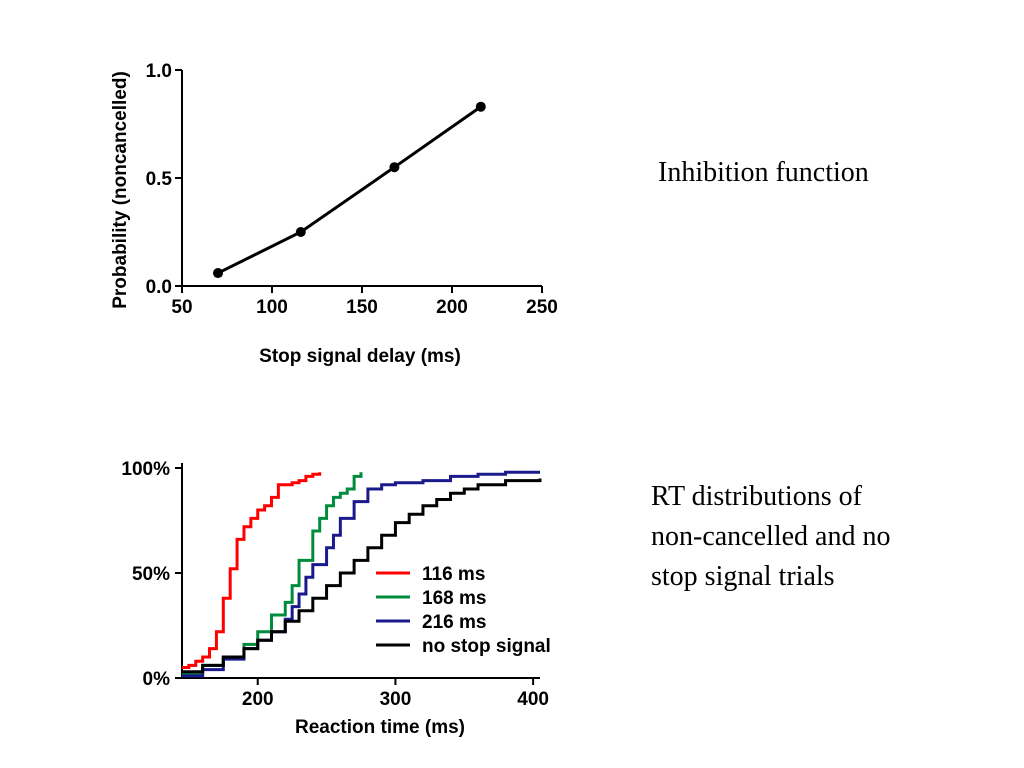 This screenshot has width=1024, height=768. I want to click on inhibition-caption: Inhibition function, so click(763, 173).